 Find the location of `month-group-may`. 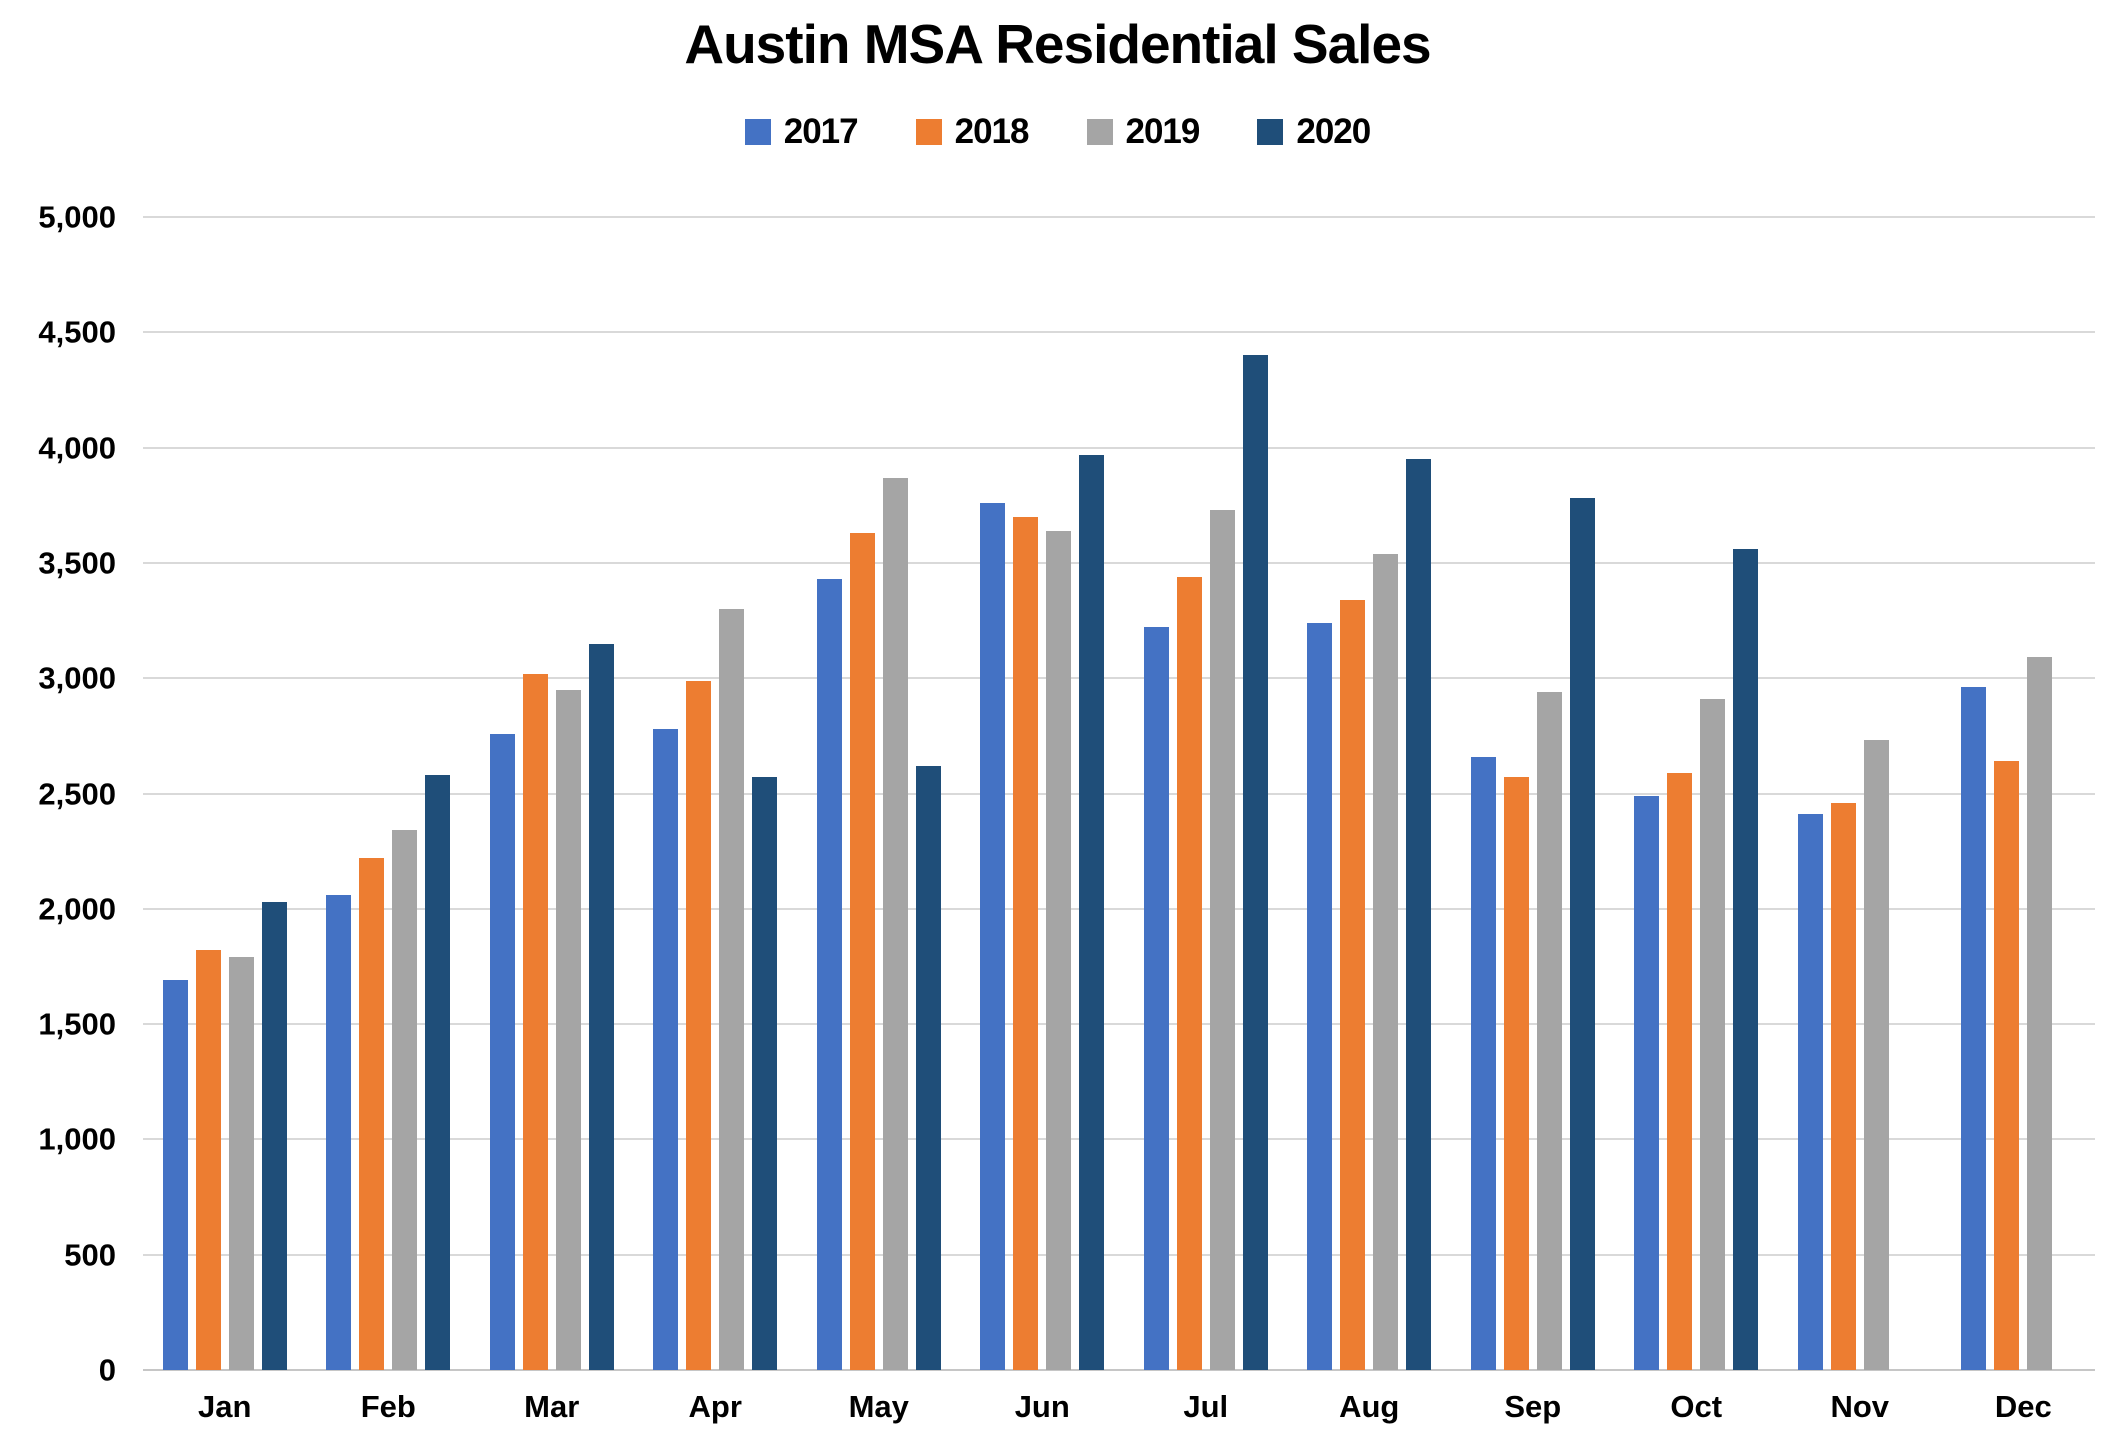

month-group-may is located at coordinates (879, 793).